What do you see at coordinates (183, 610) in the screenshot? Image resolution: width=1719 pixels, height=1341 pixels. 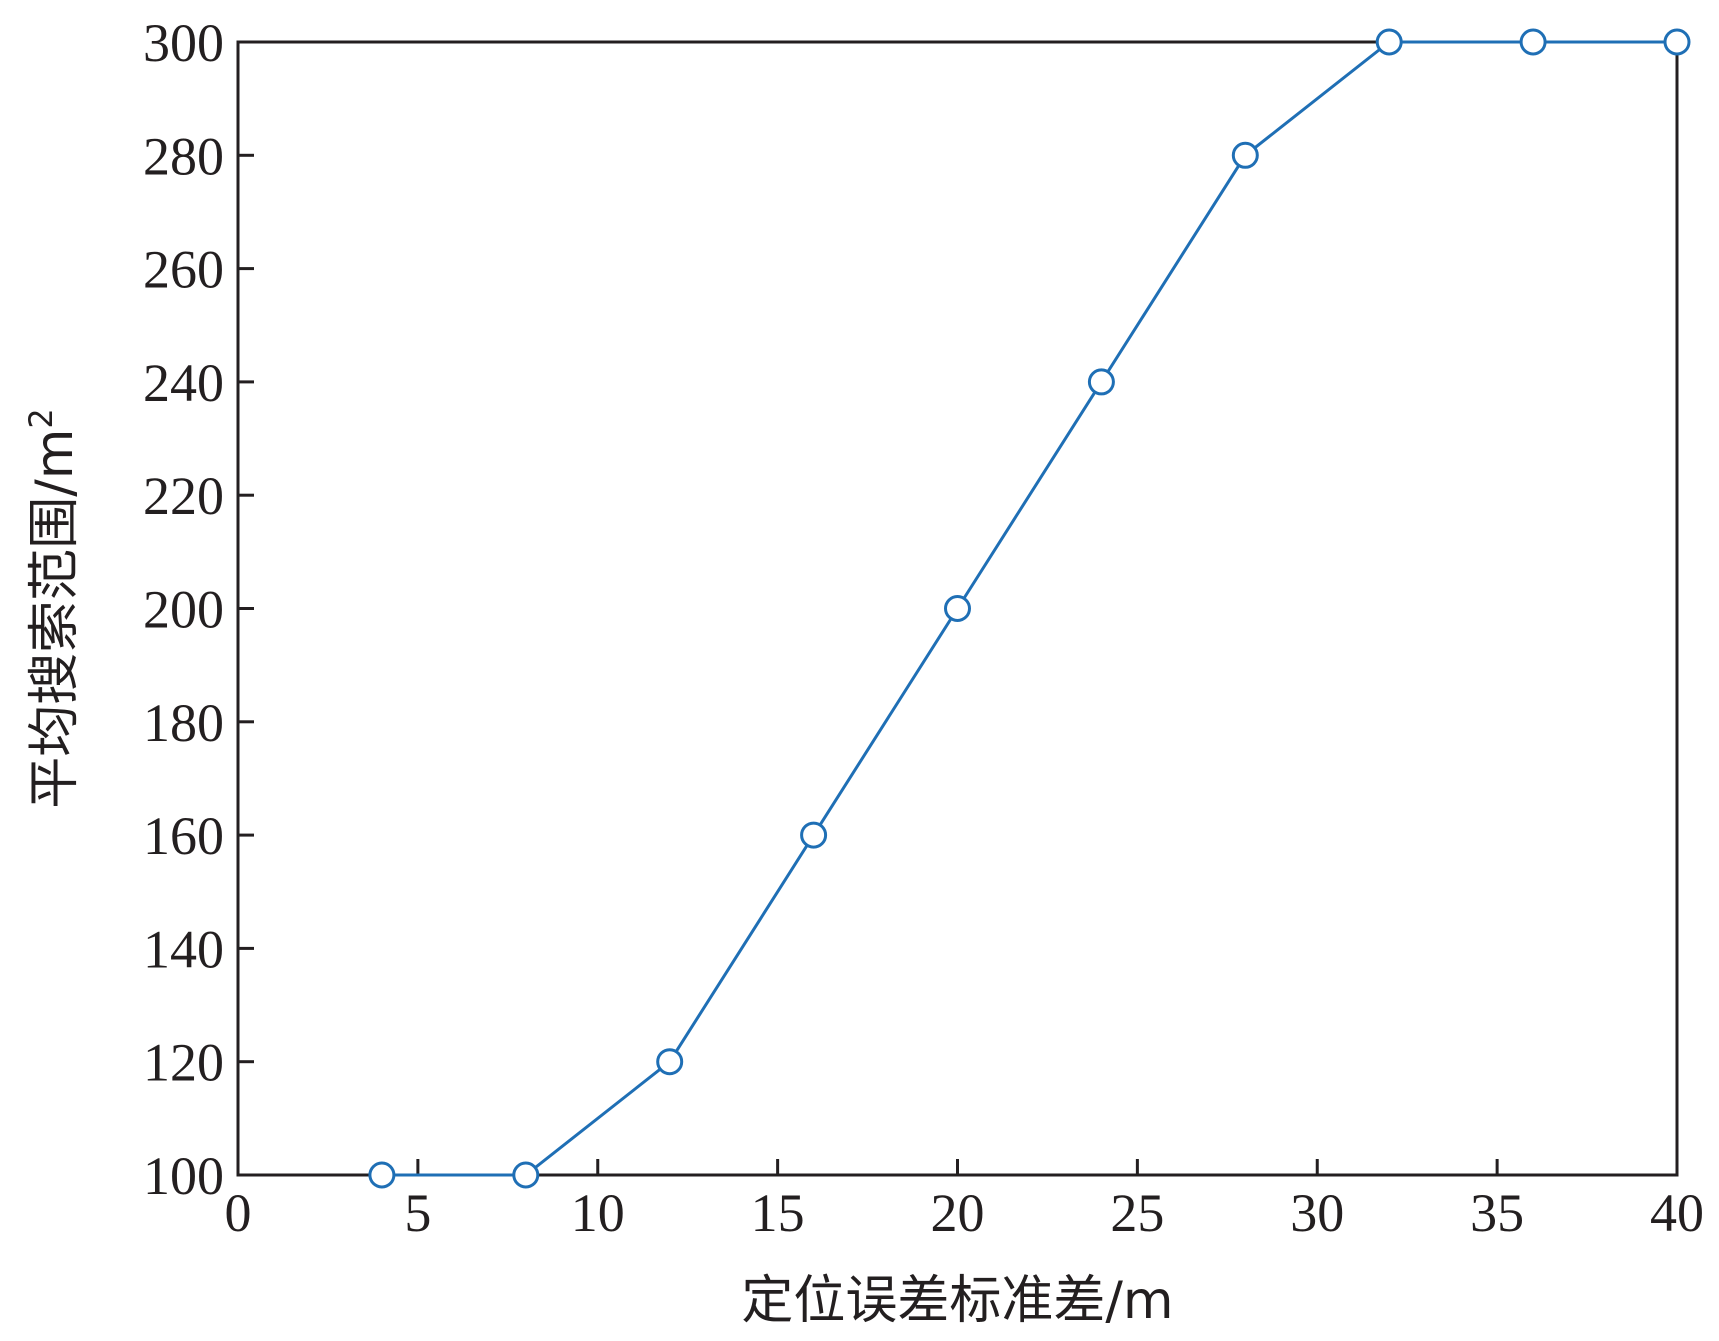 I see `y-tick-label: 200` at bounding box center [183, 610].